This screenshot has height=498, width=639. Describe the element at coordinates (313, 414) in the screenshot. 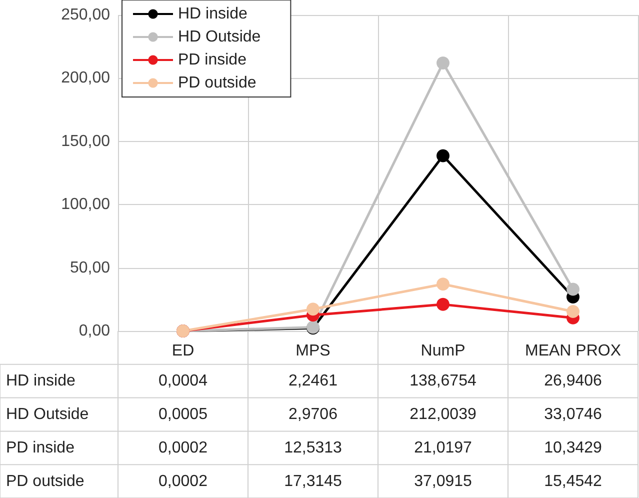

I see `data-label: 2,9706` at that location.